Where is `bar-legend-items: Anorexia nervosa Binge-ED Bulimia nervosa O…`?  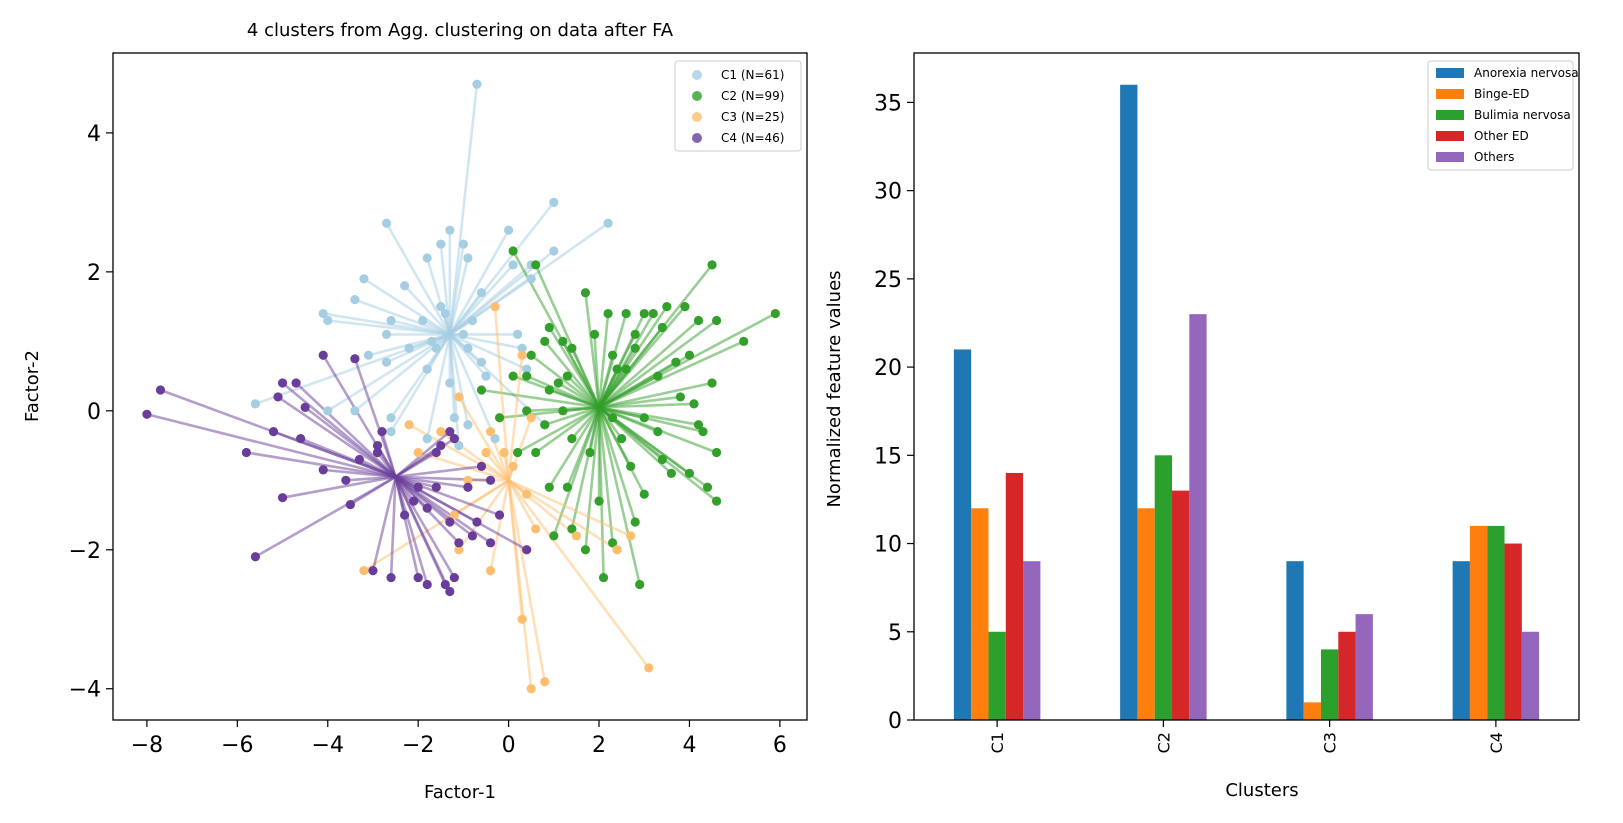 bar-legend-items: Anorexia nervosa Binge-ED Bulimia nervosa O… is located at coordinates (1507, 115).